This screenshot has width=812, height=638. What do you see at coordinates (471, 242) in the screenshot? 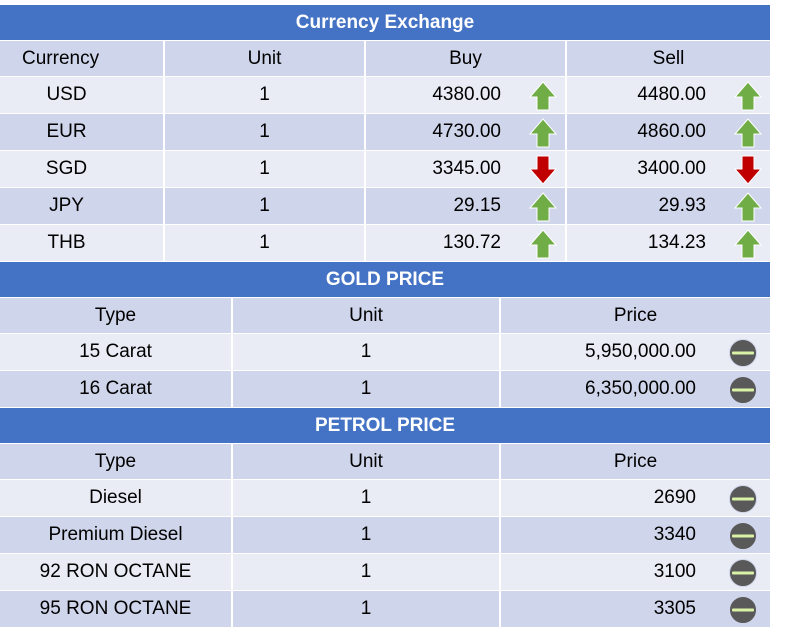
I see `buy-rate: 130.72` at bounding box center [471, 242].